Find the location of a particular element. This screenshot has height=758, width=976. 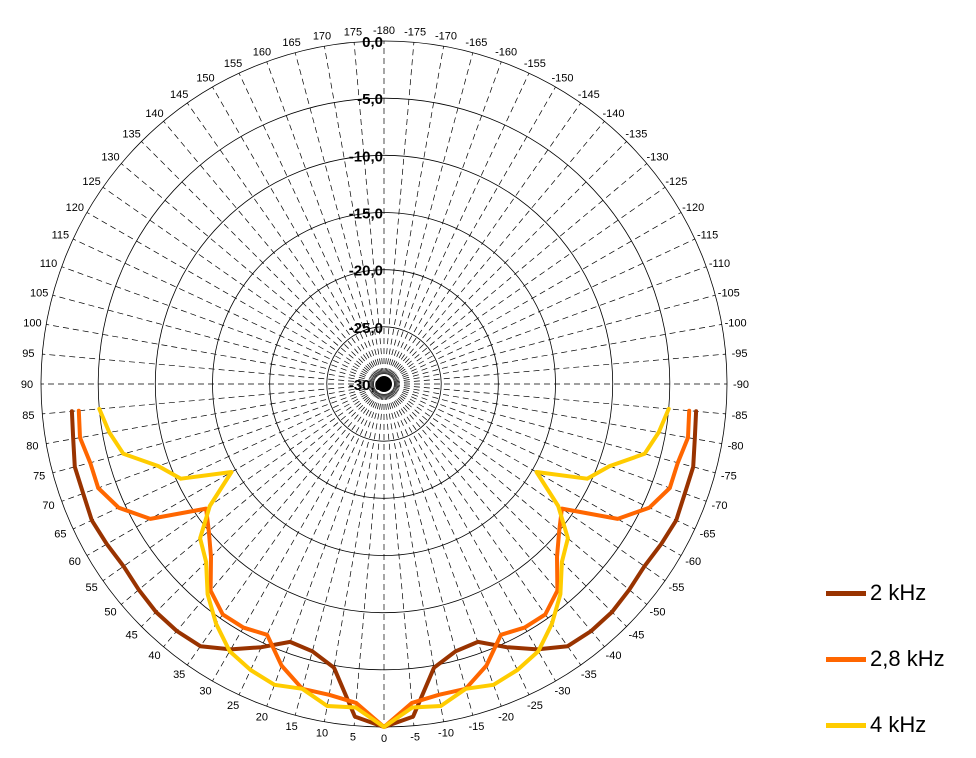

angle-tick-label: 40 is located at coordinates (154, 656).